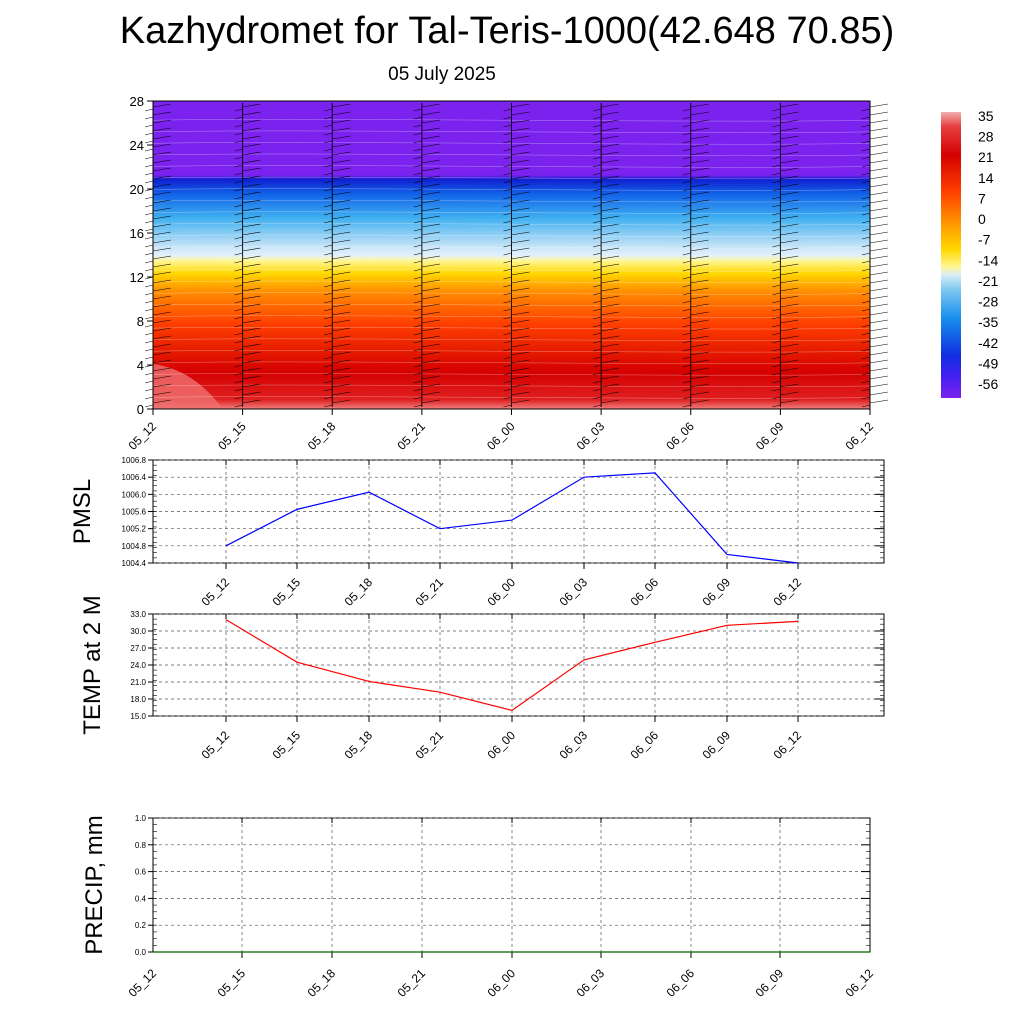 The height and width of the screenshot is (1024, 1024). I want to click on colorbar-label: -14, so click(988, 260).